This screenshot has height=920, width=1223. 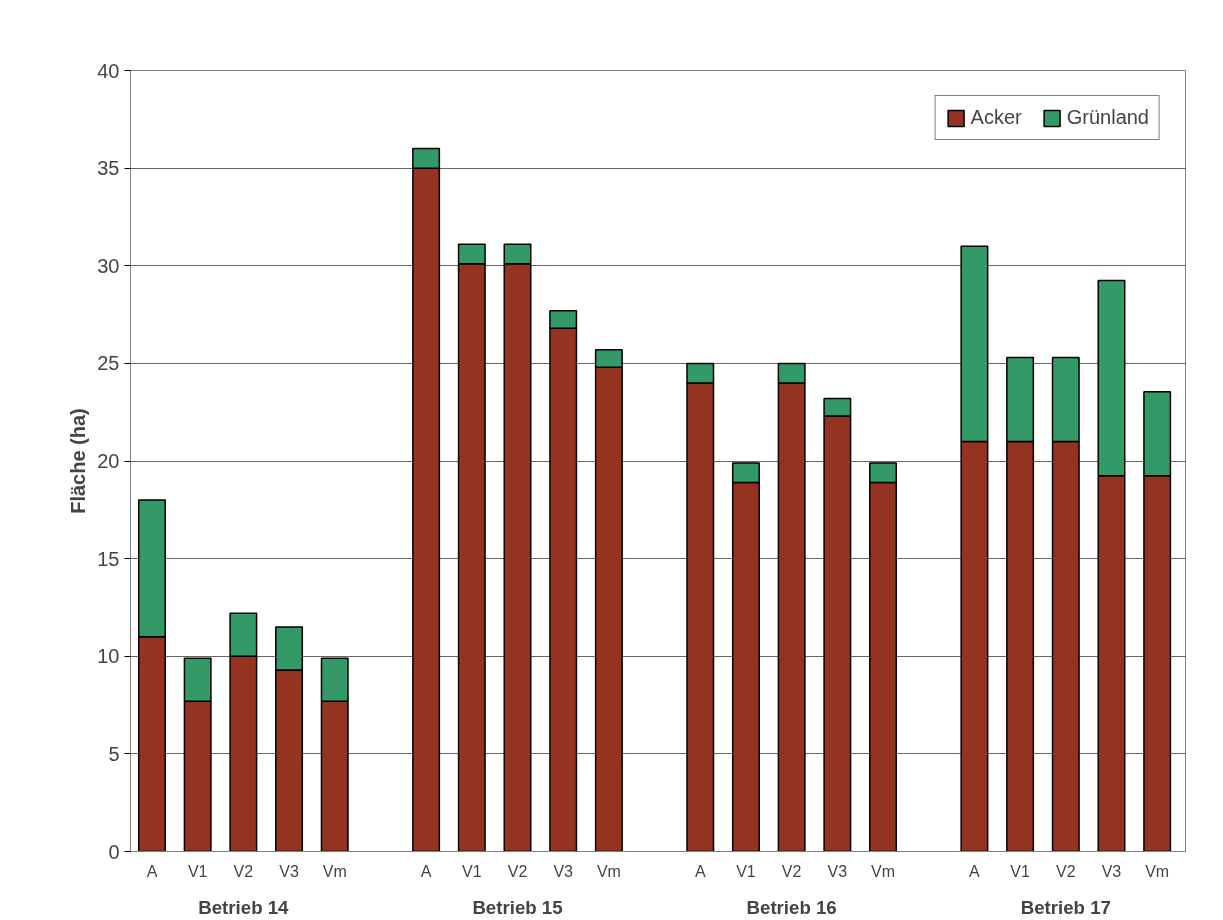 What do you see at coordinates (108, 461) in the screenshot?
I see `y-tick-label: 20` at bounding box center [108, 461].